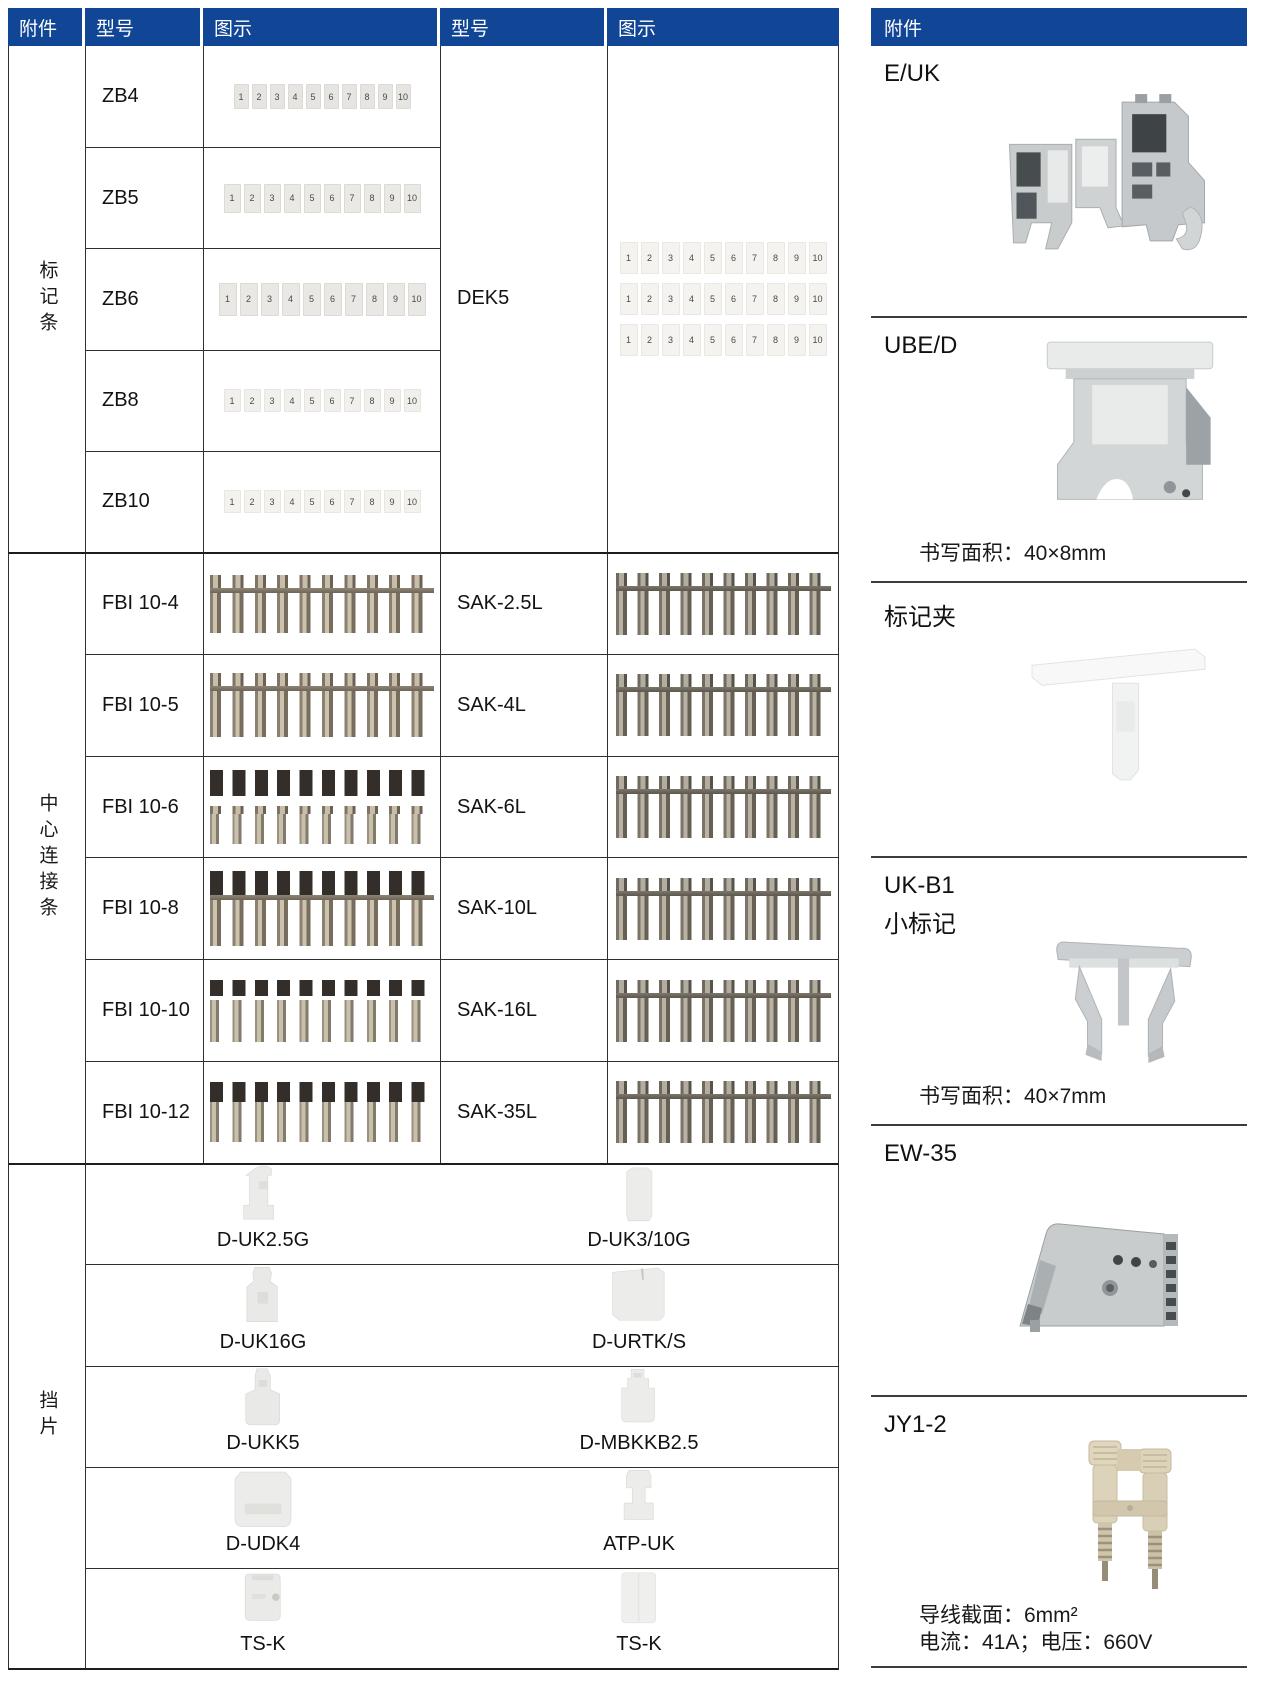 The image size is (1275, 1702). Describe the element at coordinates (1124, 1002) in the screenshot. I see `ukb1-product-image` at that location.